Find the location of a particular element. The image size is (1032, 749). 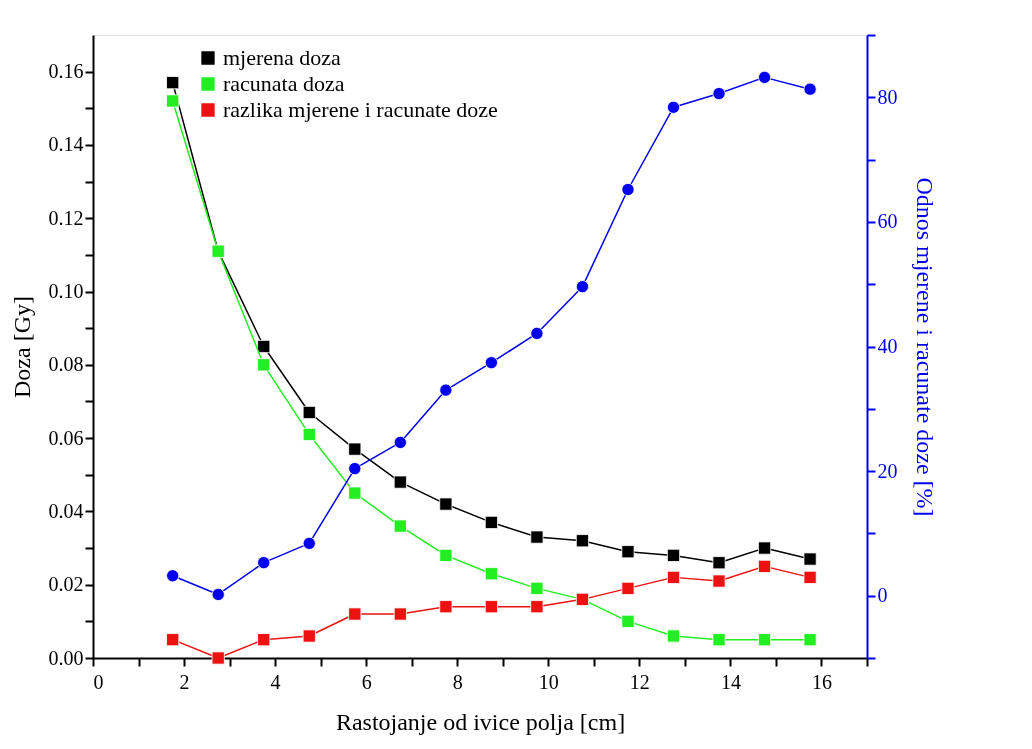

x-axis-title: Rastojanje od ivice polja [cm] is located at coordinates (480, 721).